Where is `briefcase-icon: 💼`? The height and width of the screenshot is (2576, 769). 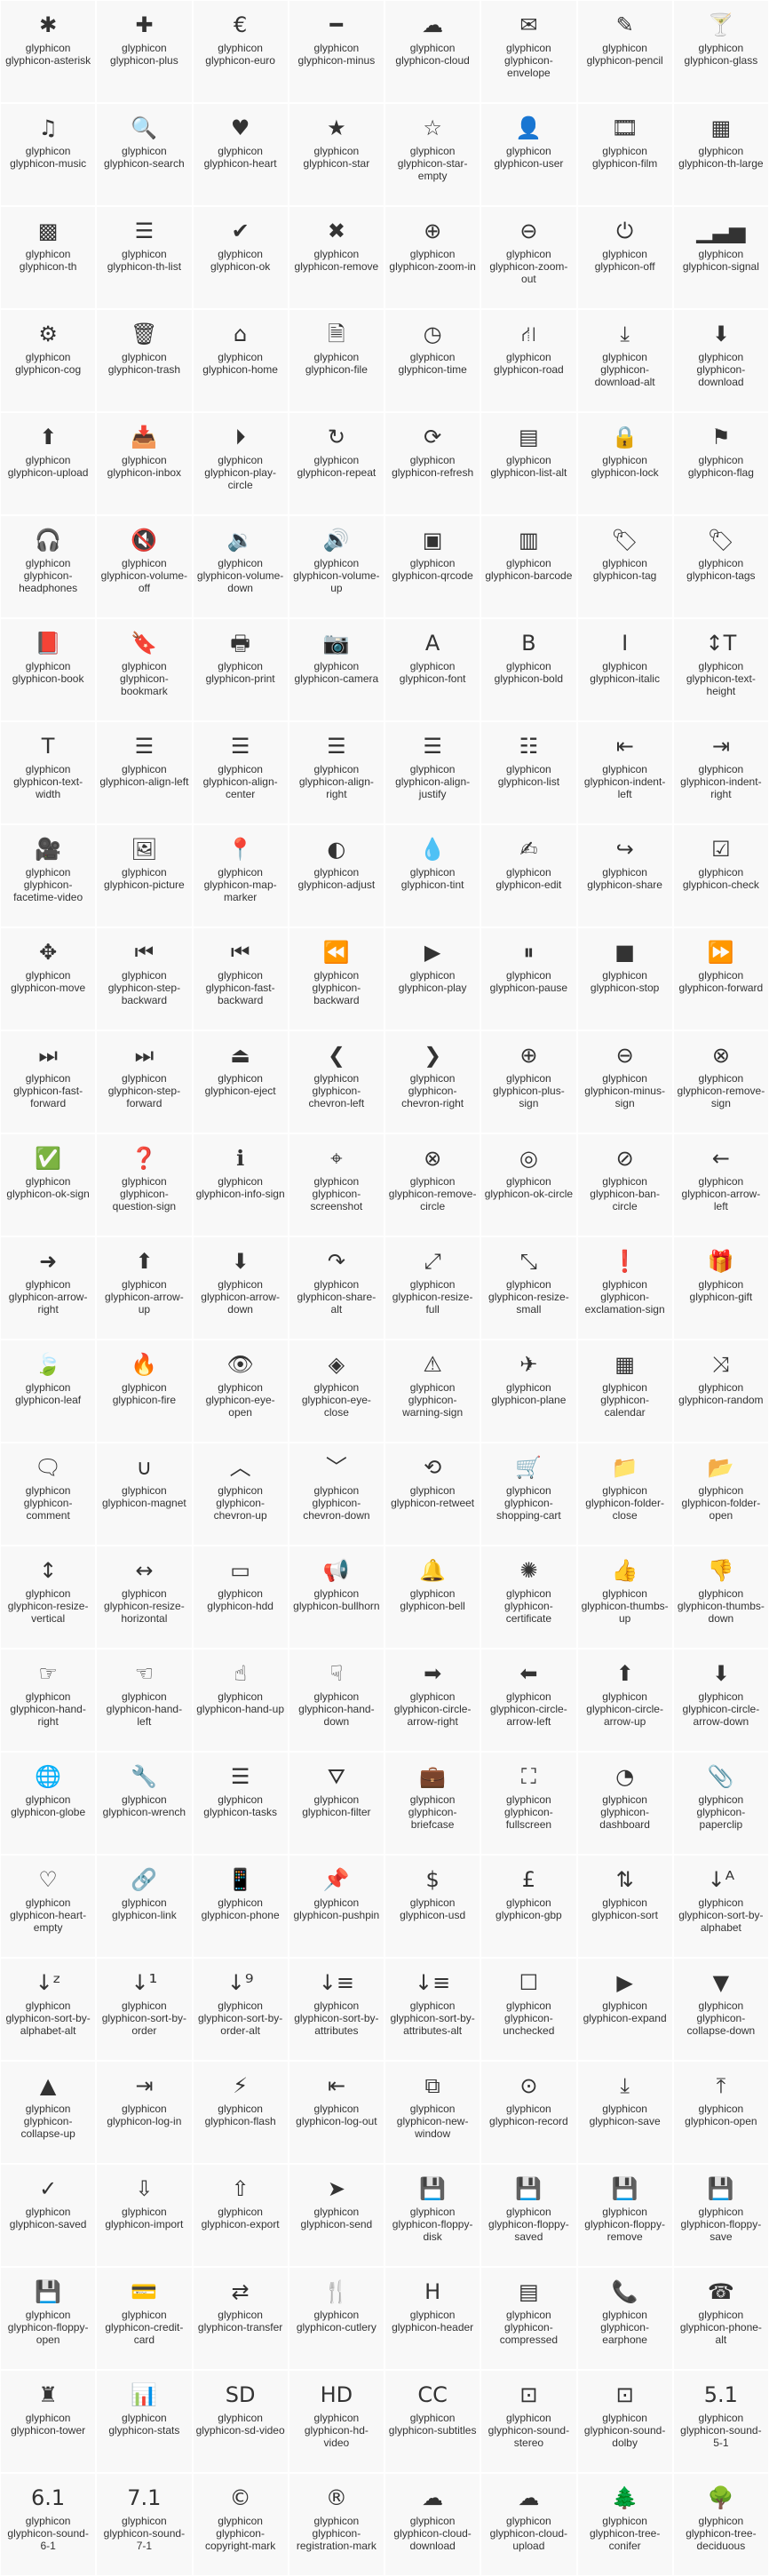
briefcase-icon: 💼 is located at coordinates (433, 1776).